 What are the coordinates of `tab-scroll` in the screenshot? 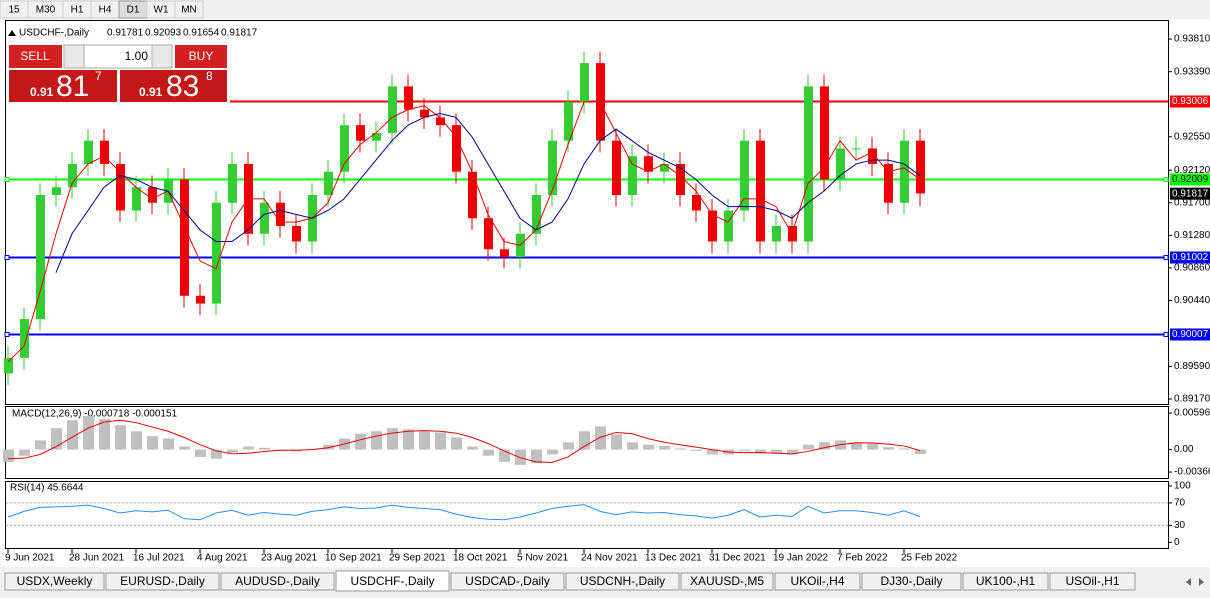 It's located at (1195, 582).